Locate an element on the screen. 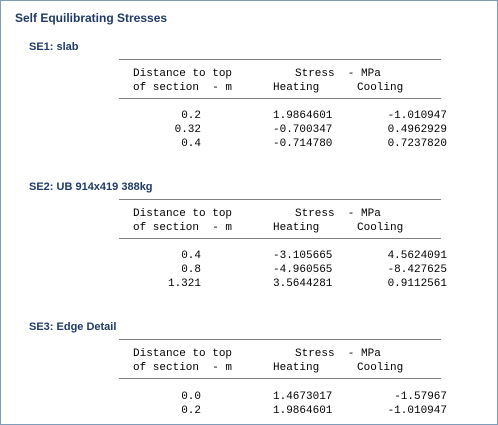 The height and width of the screenshot is (425, 498). cooling-cell: 0.4962929 is located at coordinates (417, 130).